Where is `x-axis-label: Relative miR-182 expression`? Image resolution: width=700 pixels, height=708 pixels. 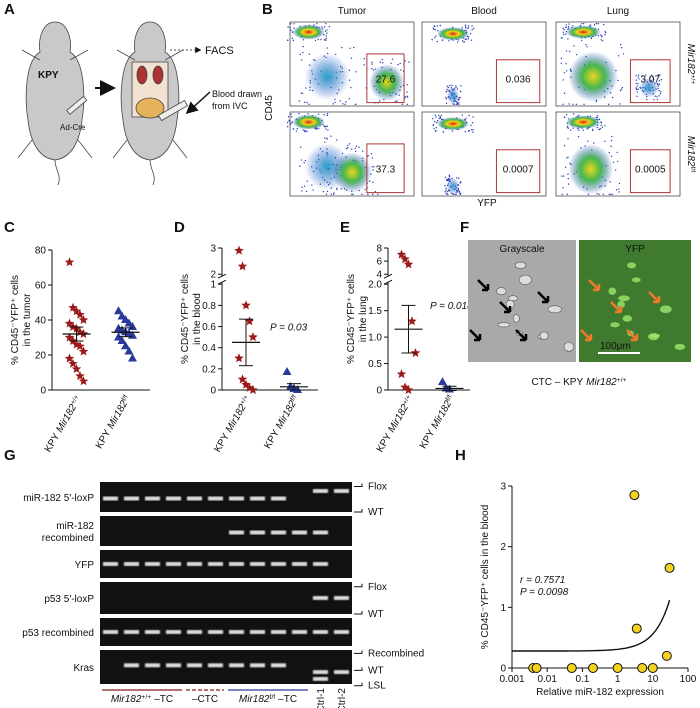 x-axis-label: Relative miR-182 expression is located at coordinates (600, 692).